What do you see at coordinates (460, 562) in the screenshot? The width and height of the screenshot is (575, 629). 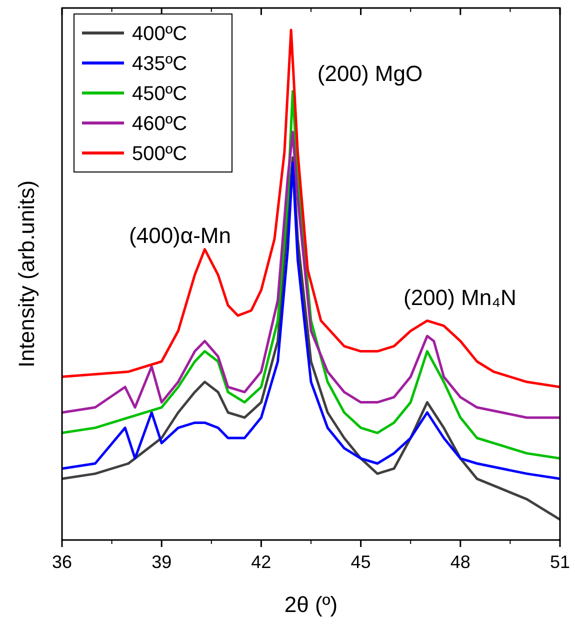 I see `x-tick-label: 48` at bounding box center [460, 562].